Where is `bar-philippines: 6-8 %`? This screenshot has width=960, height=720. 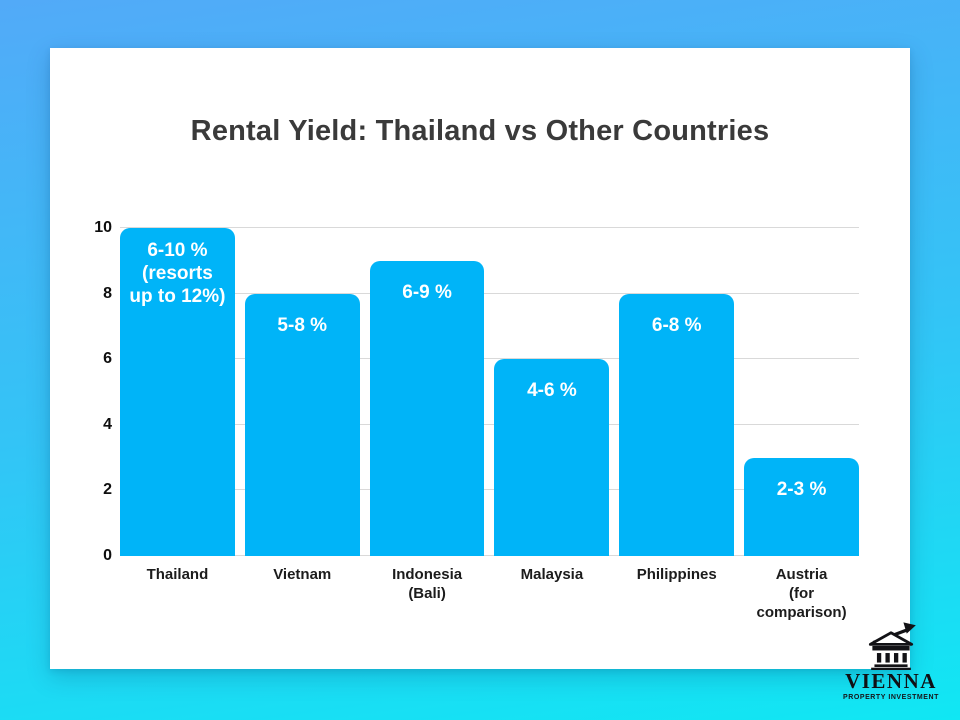
bar-philippines: 6-8 % is located at coordinates (677, 424).